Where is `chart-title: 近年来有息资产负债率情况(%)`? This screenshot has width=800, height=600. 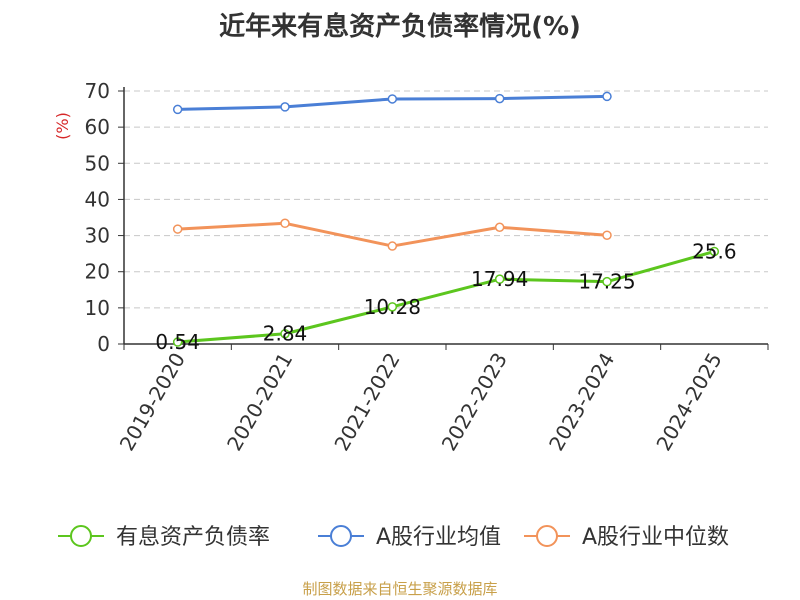
chart-title: 近年来有息资产负债率情况(%) is located at coordinates (400, 27).